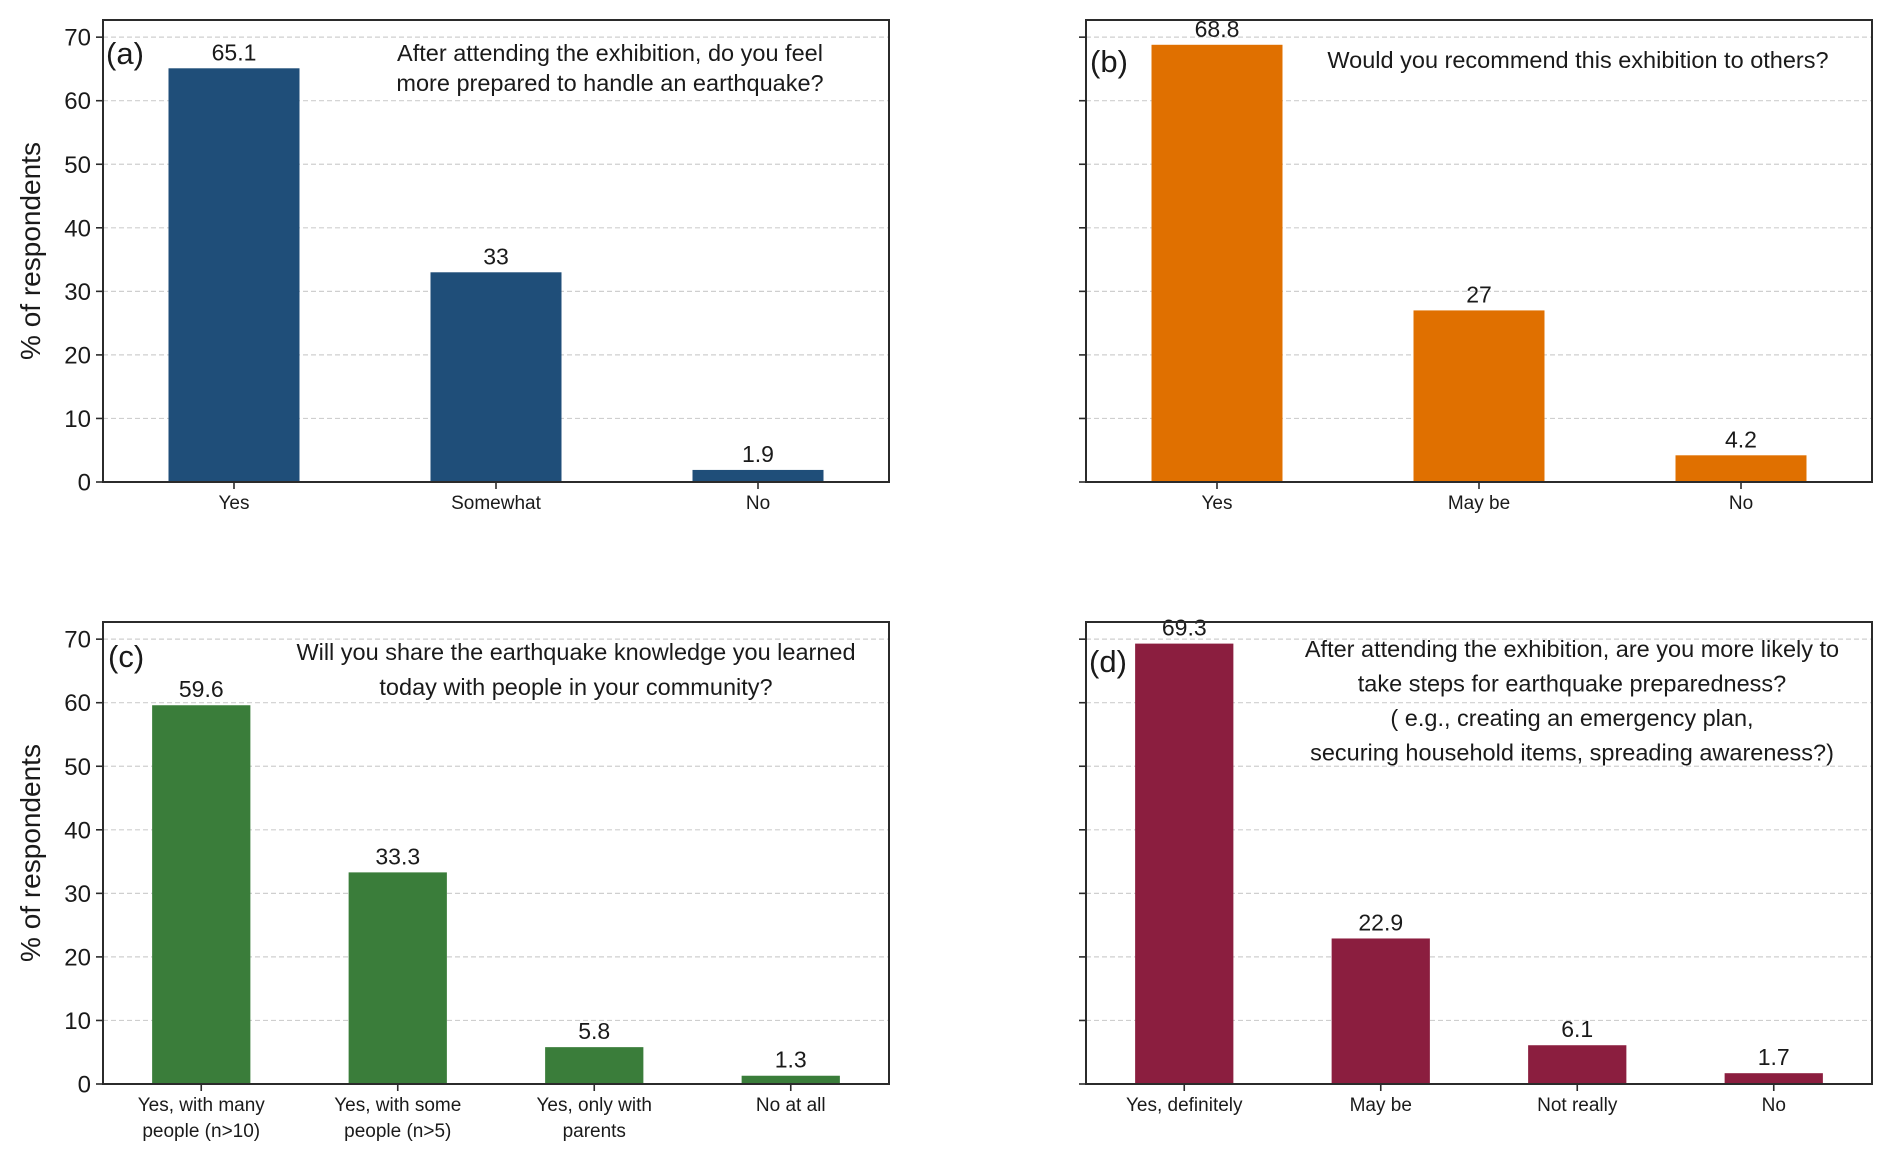 This screenshot has height=1161, width=1892. I want to click on panel-title-line: take steps for earthquake preparedness?, so click(1572, 684).